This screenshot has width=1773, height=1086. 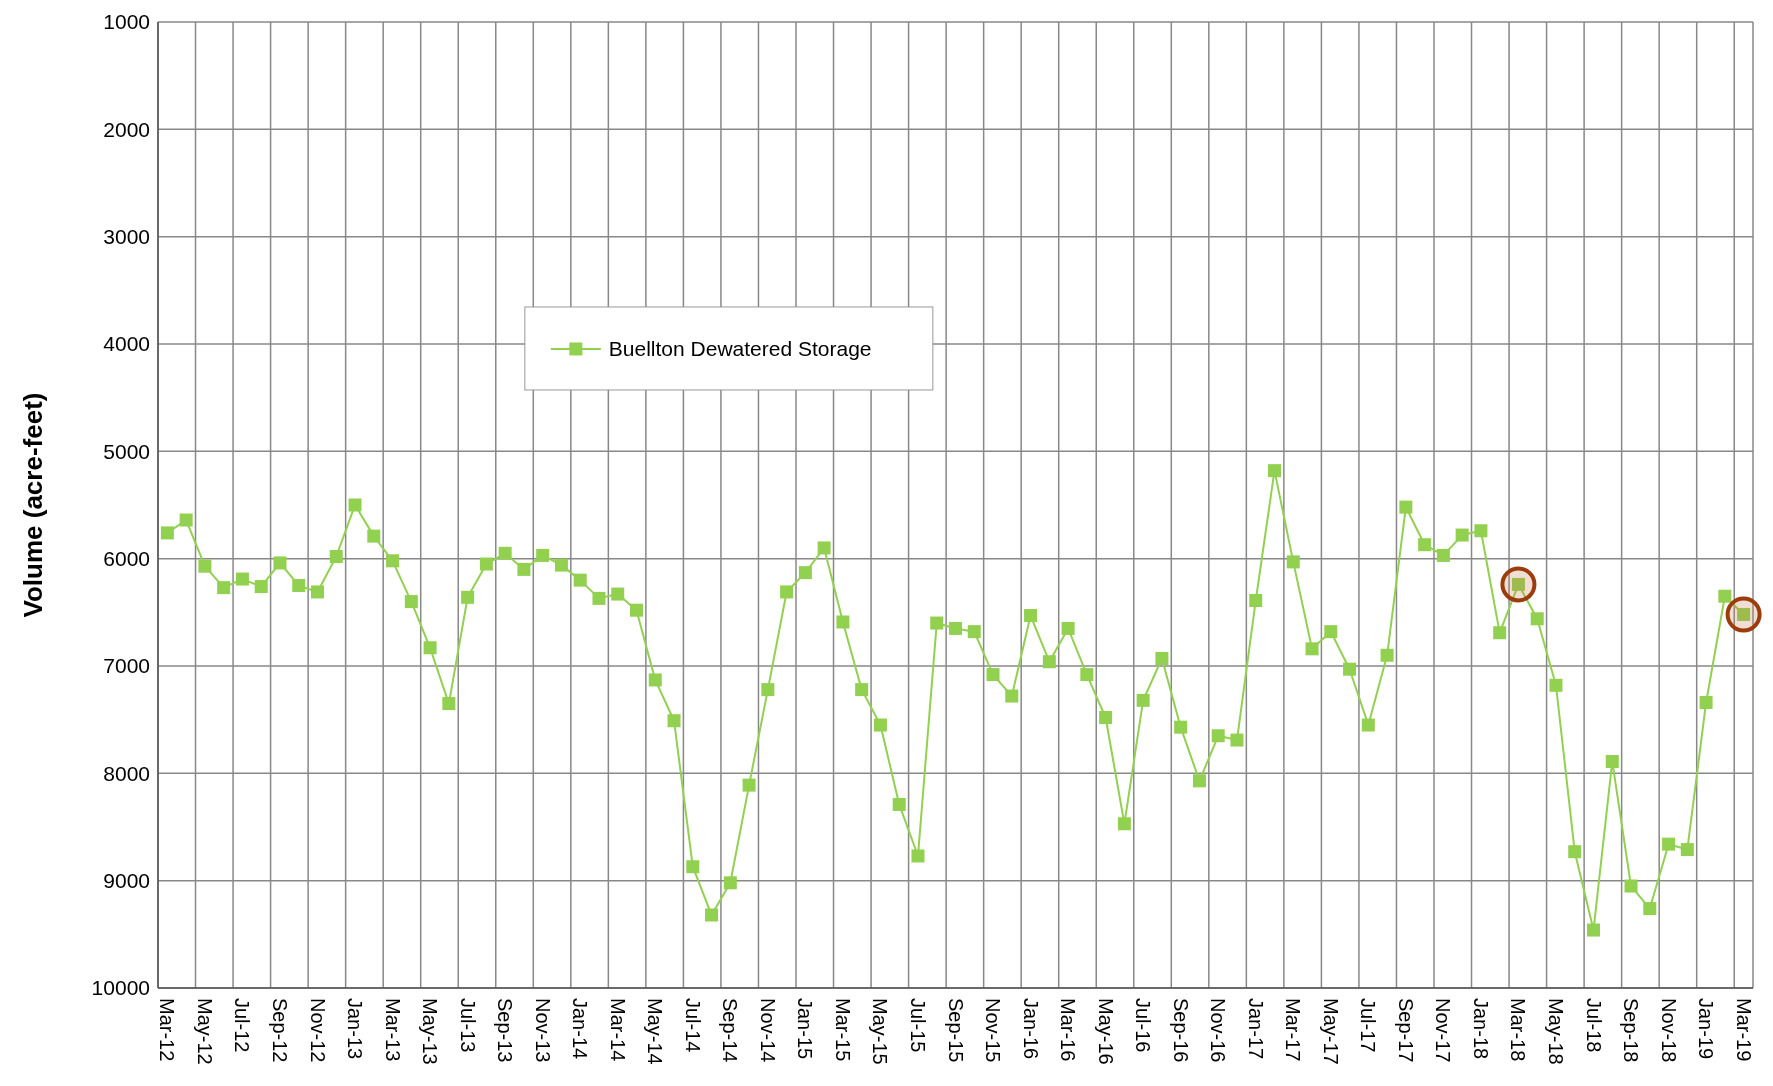 I want to click on y-tick-label: 10000, so click(x=120, y=988).